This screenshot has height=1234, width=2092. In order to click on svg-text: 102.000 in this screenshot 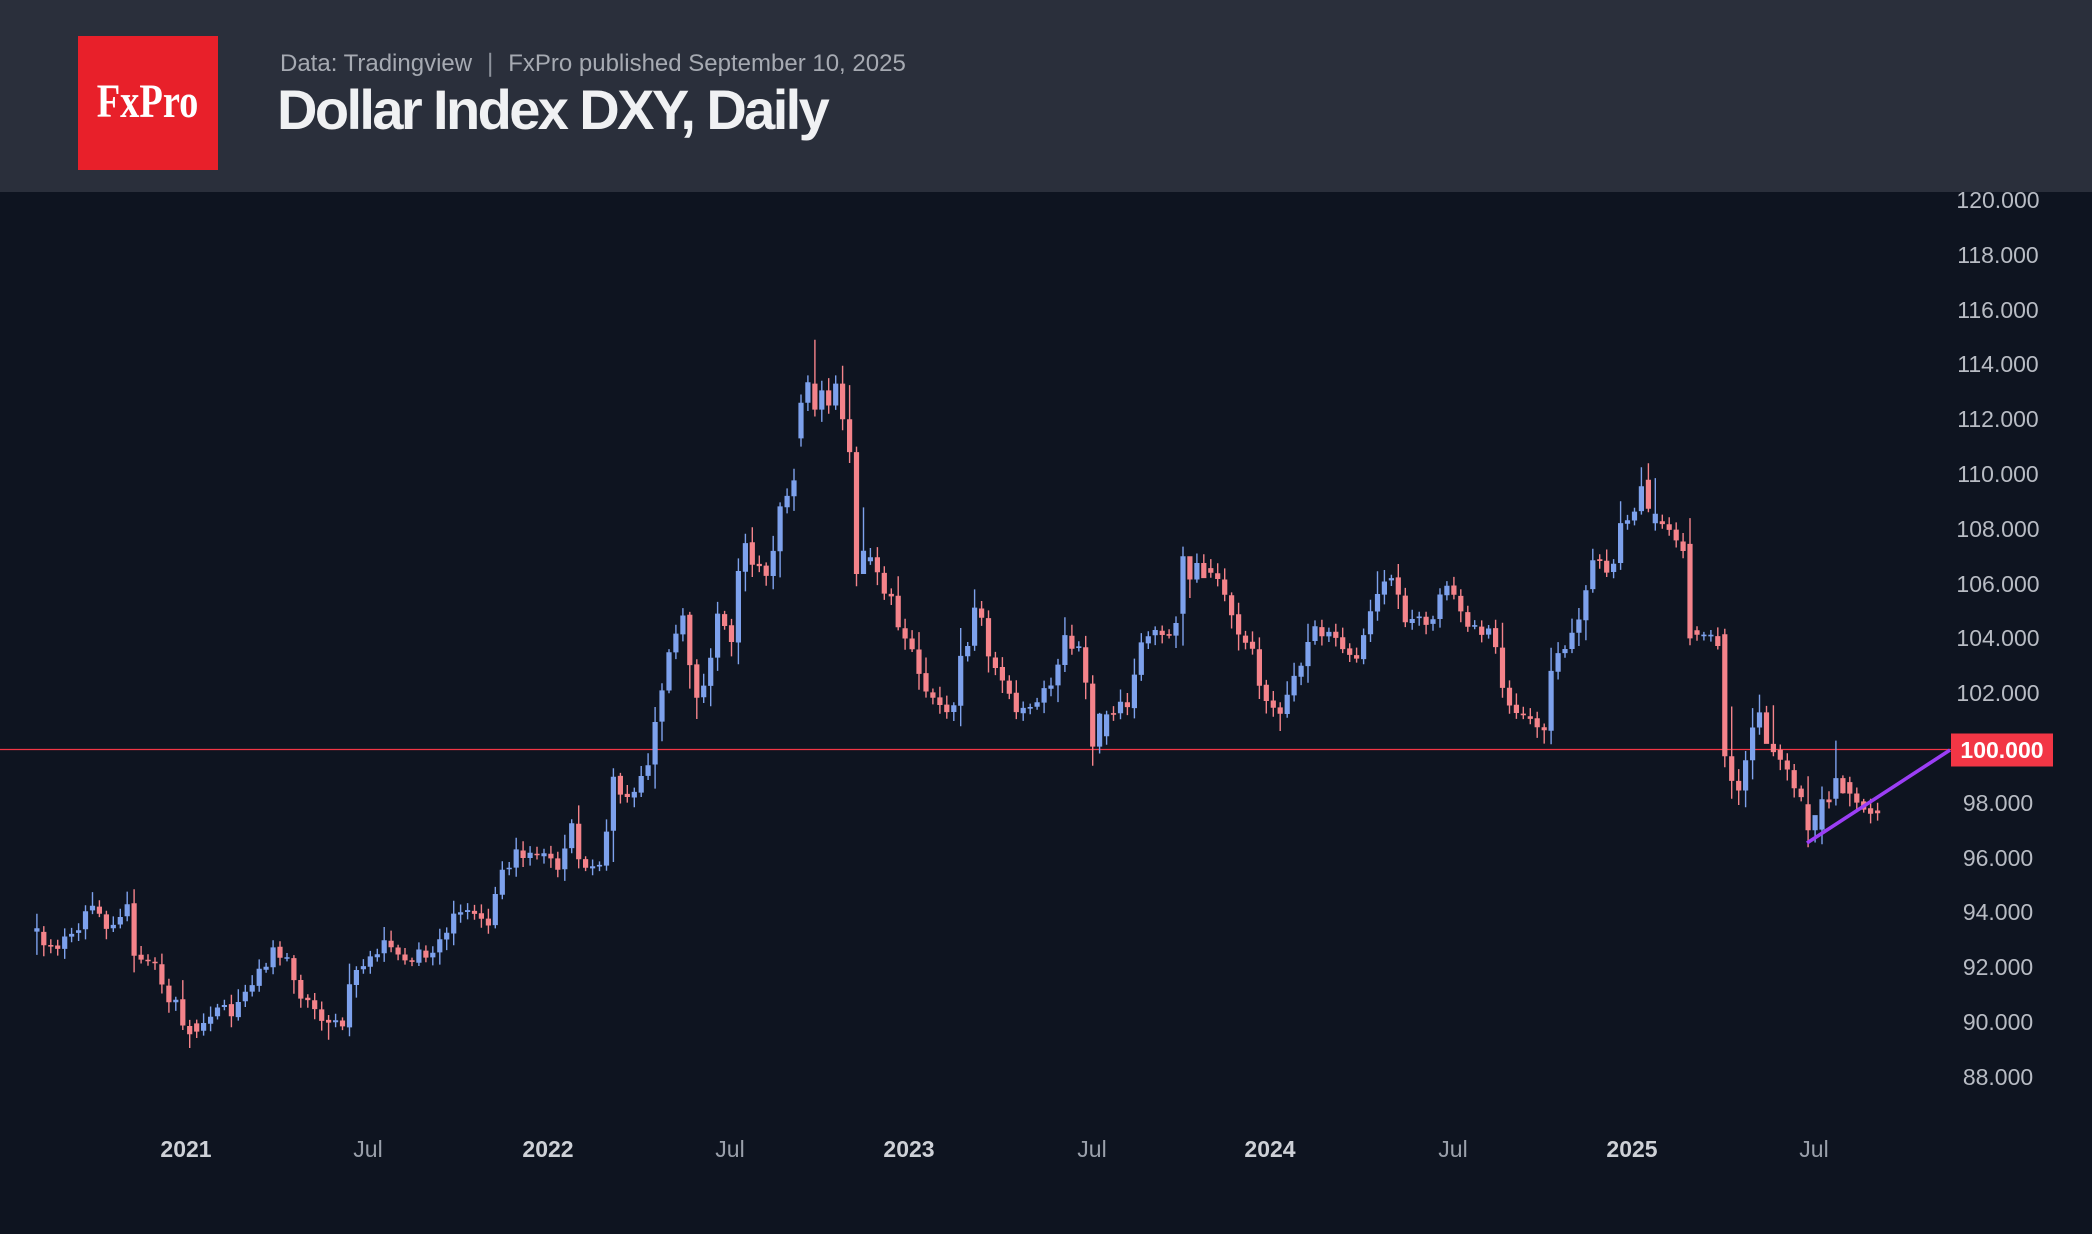, I will do `click(1997, 693)`.